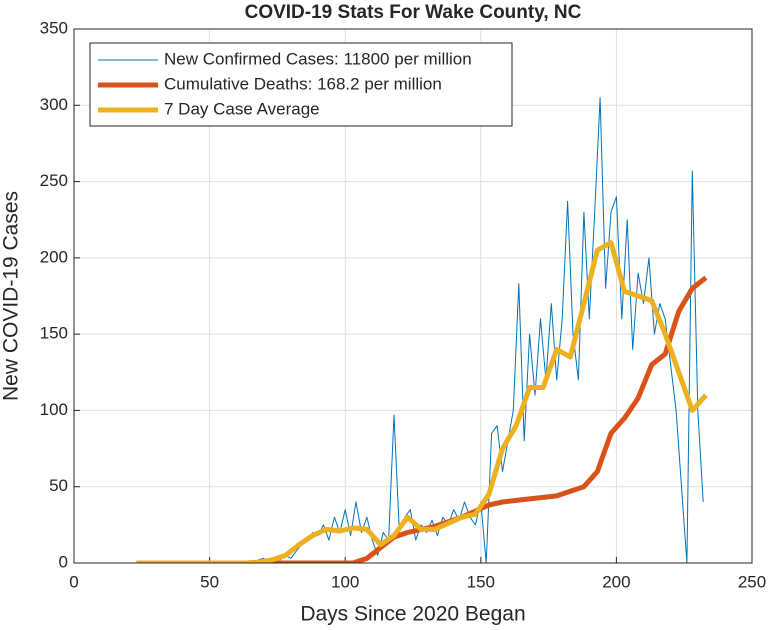 The height and width of the screenshot is (630, 772). What do you see at coordinates (54, 180) in the screenshot?
I see `y-tick-label: 250` at bounding box center [54, 180].